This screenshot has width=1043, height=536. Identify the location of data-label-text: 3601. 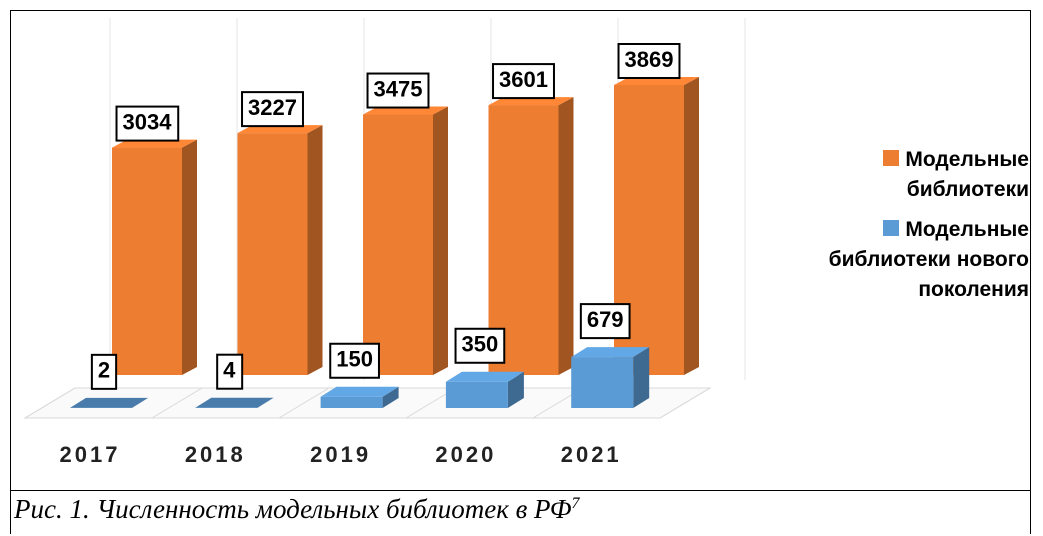
(523, 79).